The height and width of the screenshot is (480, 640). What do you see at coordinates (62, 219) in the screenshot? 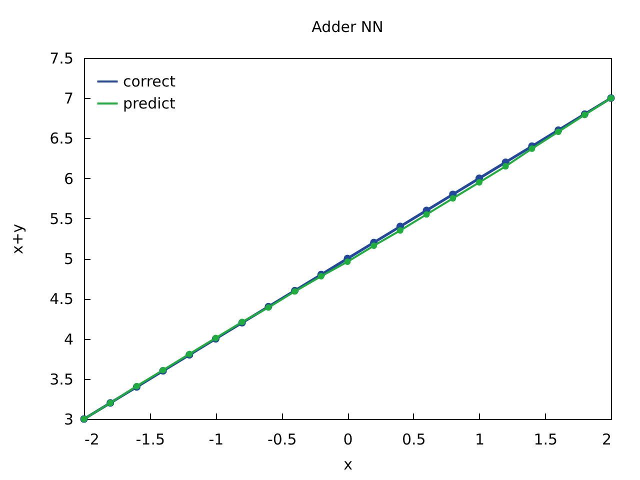
I see `y-tick-label: 5.5` at bounding box center [62, 219].